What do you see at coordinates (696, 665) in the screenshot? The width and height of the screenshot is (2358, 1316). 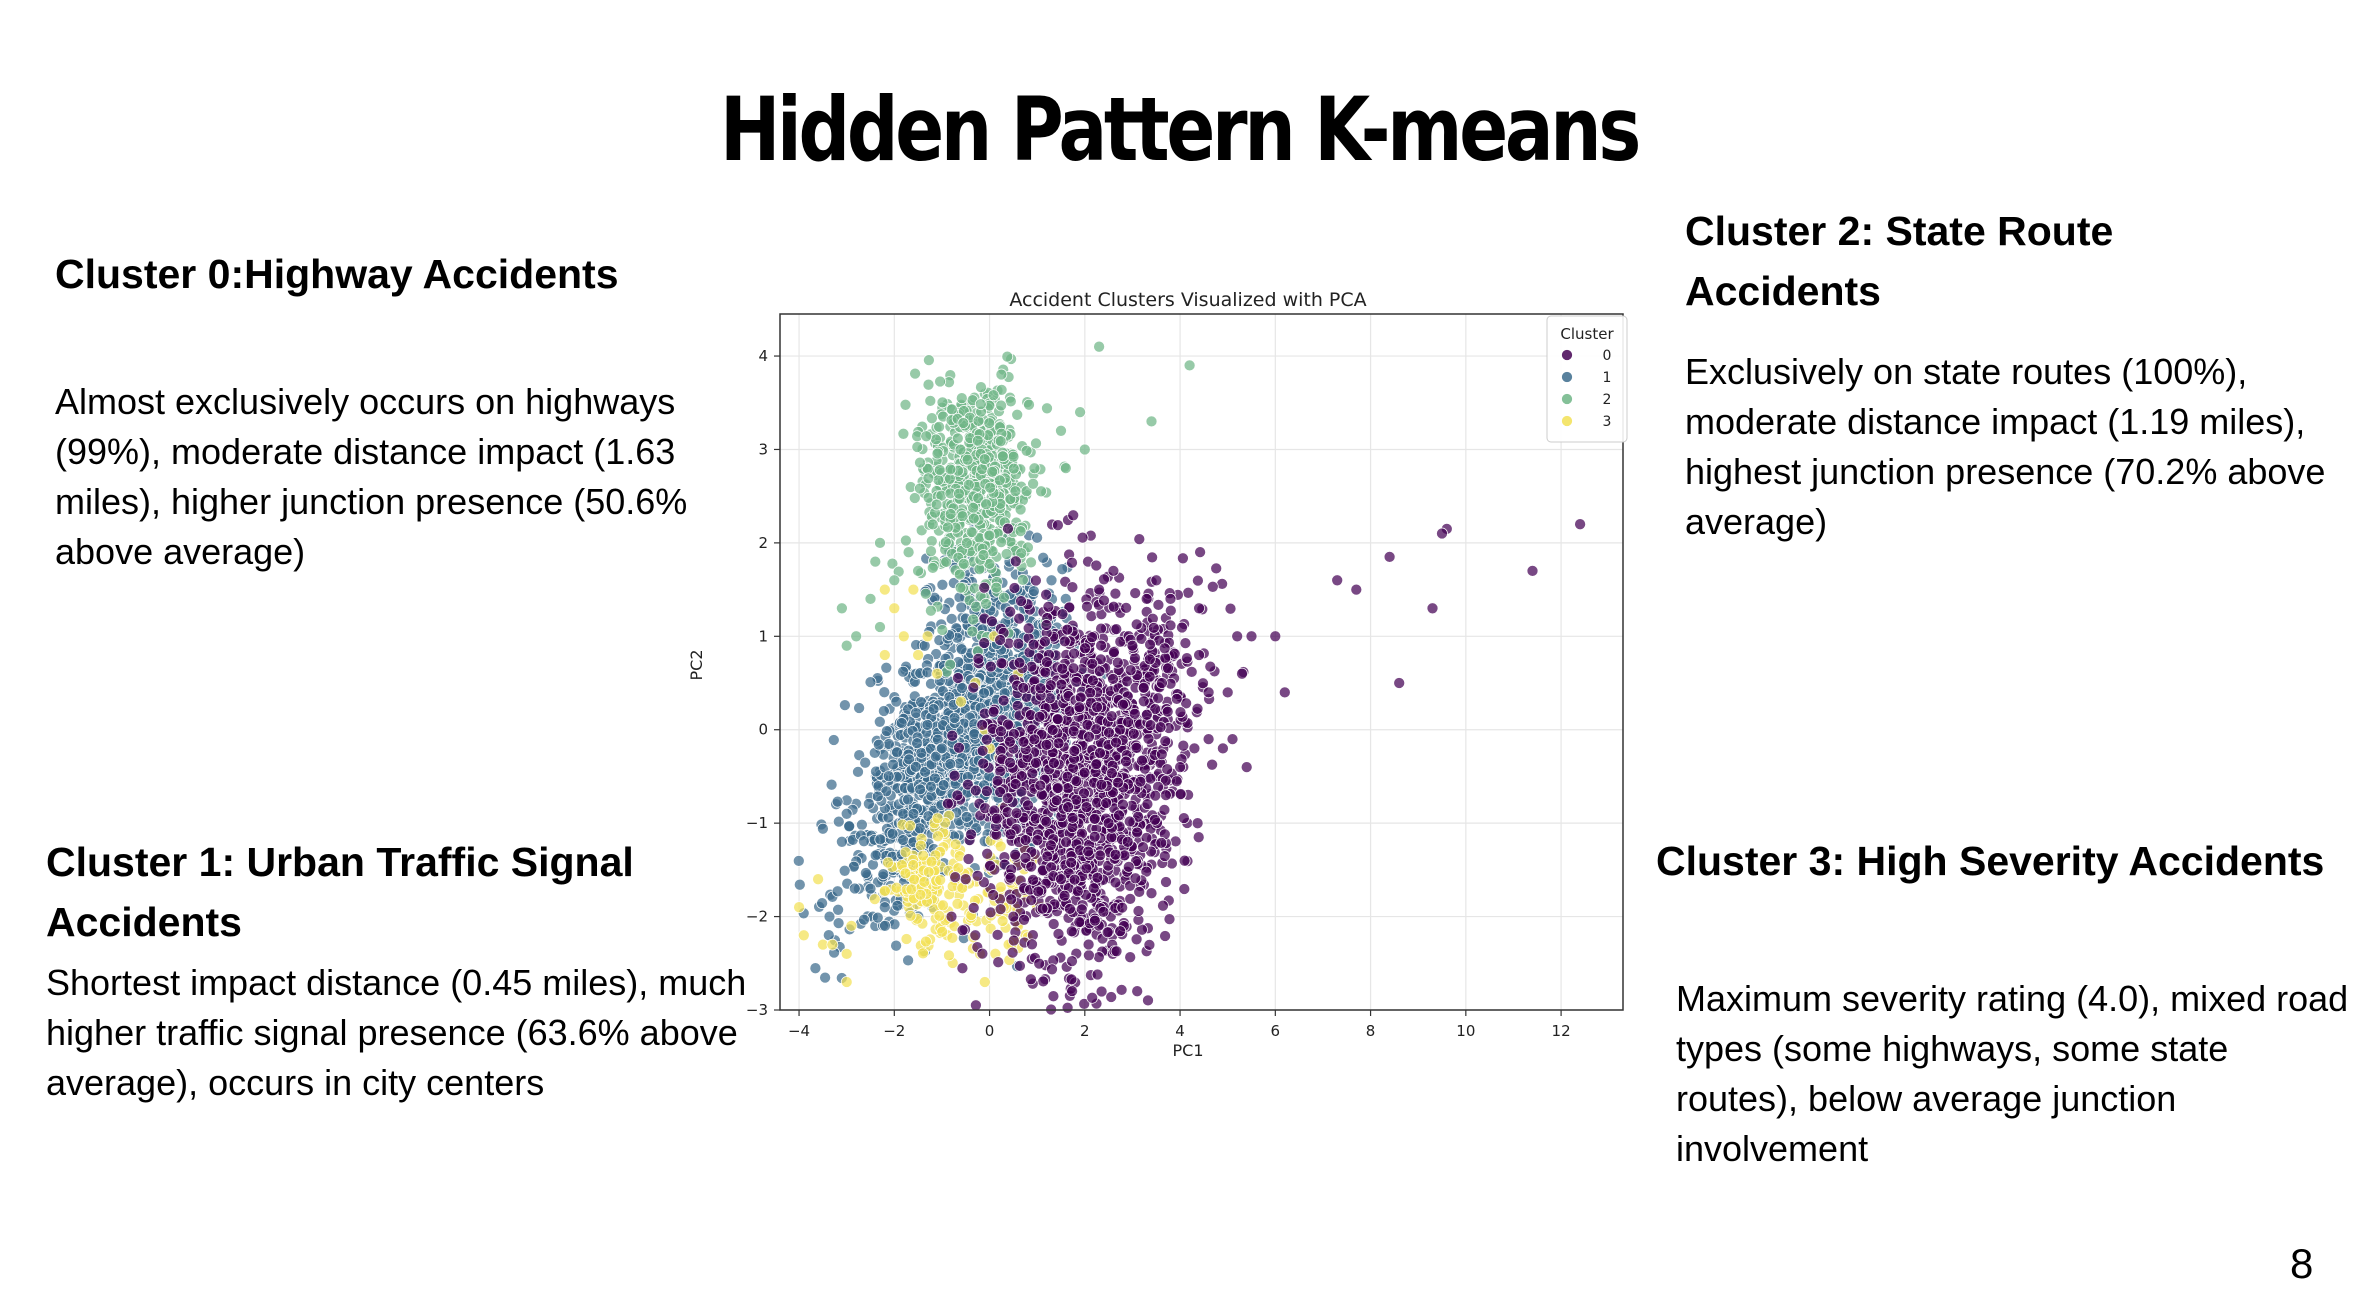 I see `y-axis-label: PC2` at bounding box center [696, 665].